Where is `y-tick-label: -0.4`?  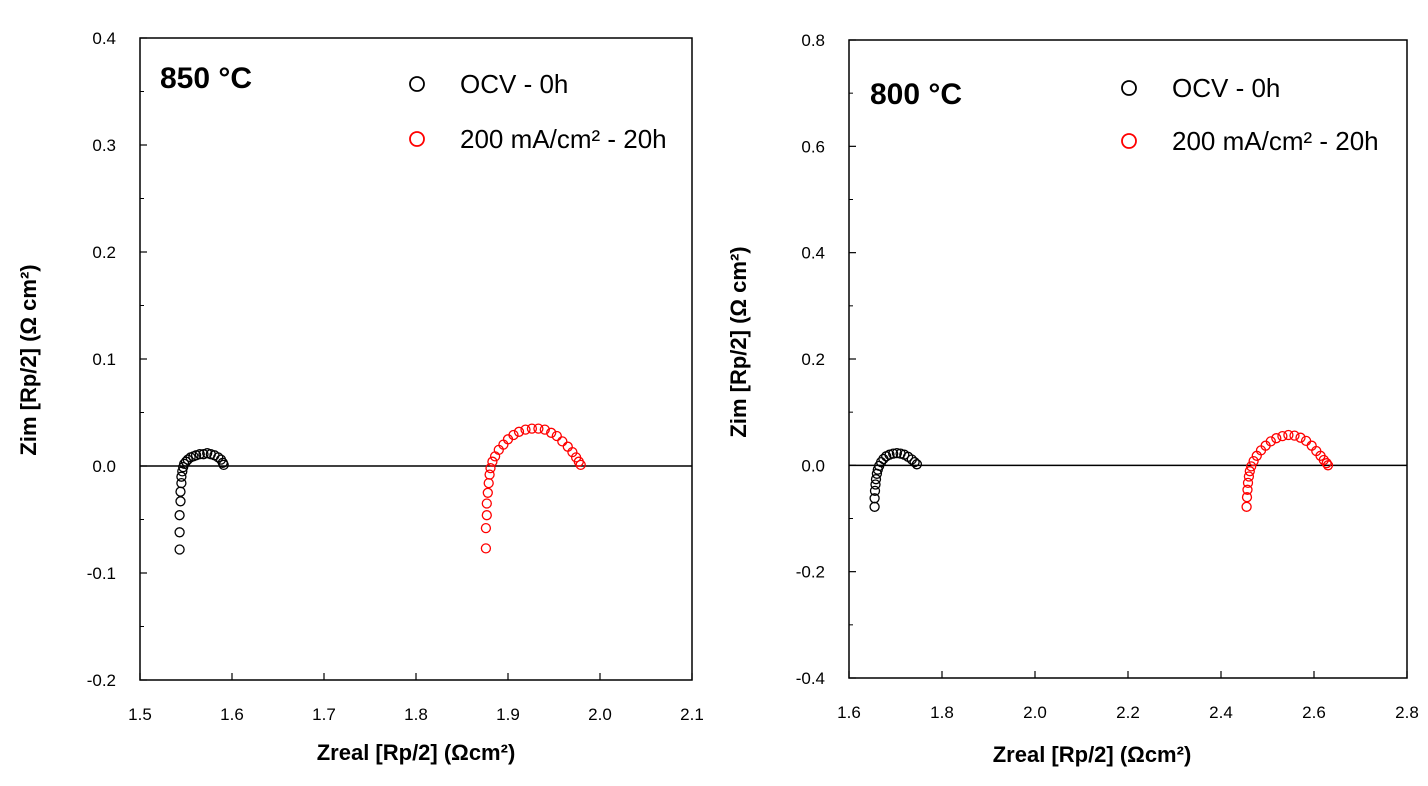 y-tick-label: -0.4 is located at coordinates (810, 678).